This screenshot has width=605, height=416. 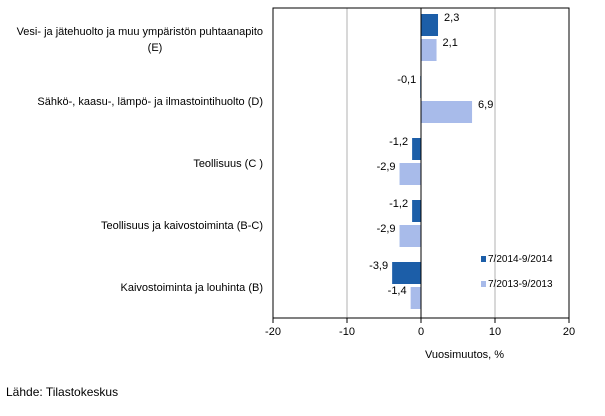 I want to click on x-tick-label: -10, so click(x=347, y=332).